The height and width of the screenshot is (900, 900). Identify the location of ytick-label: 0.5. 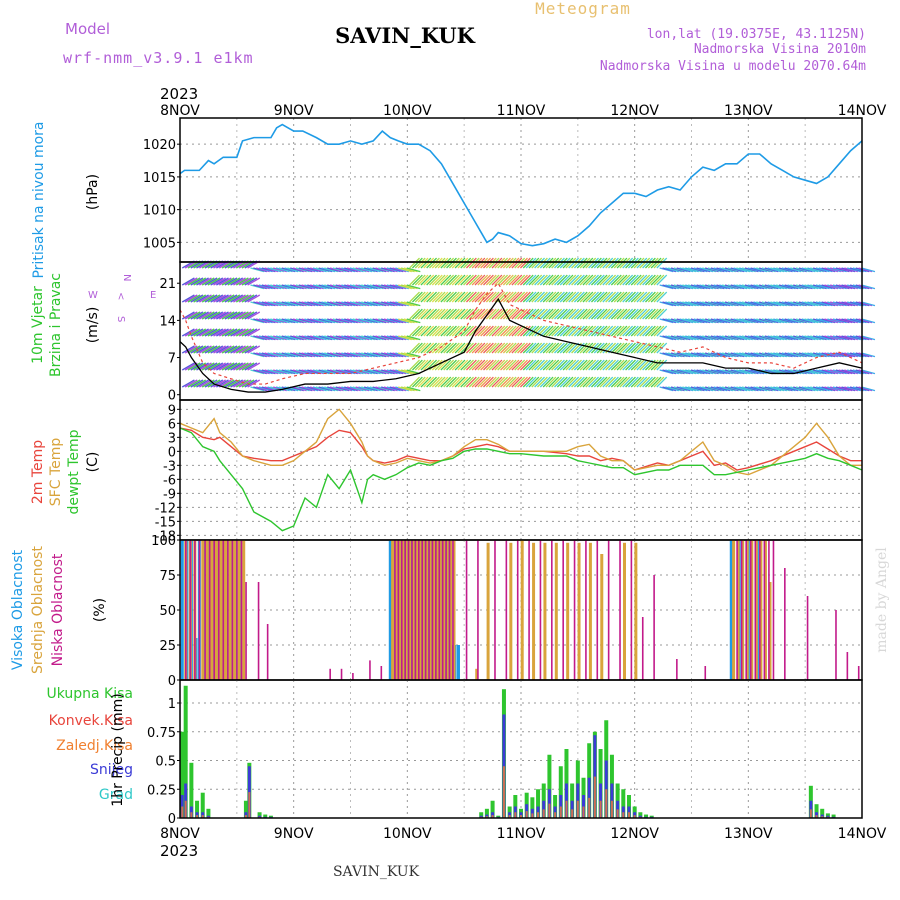
(165, 762).